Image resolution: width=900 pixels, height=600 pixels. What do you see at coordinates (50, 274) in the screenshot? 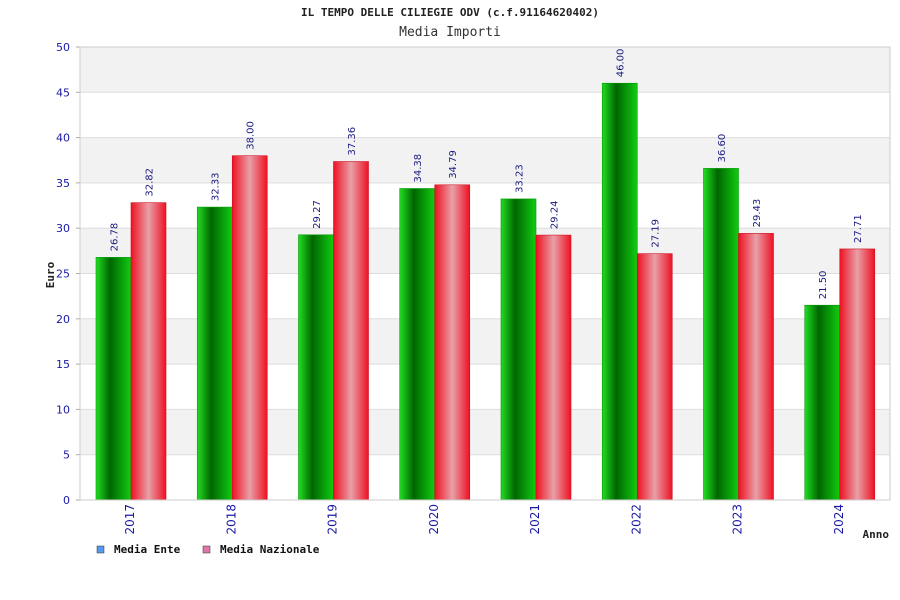
I see `y-axis-label: Euro` at bounding box center [50, 274].